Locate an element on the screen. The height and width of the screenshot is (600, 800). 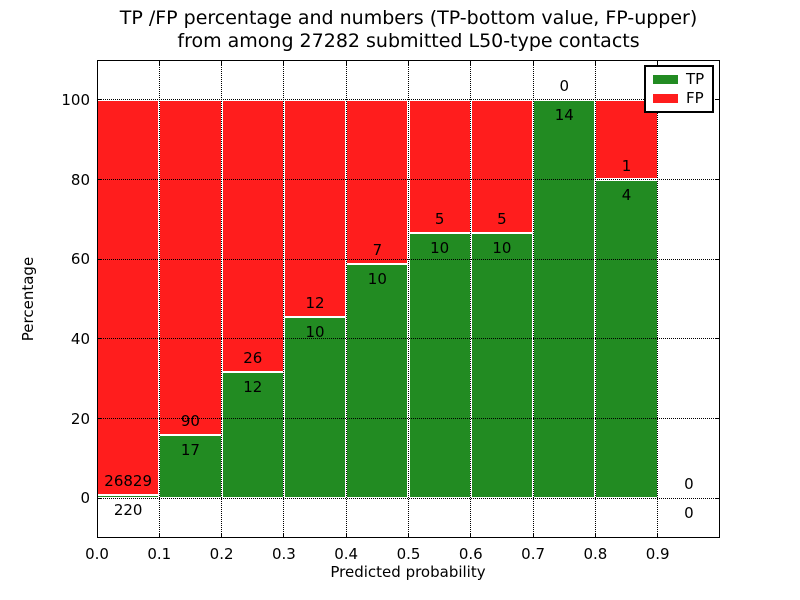
x-axis-label: Predicted probability is located at coordinates (408, 572).